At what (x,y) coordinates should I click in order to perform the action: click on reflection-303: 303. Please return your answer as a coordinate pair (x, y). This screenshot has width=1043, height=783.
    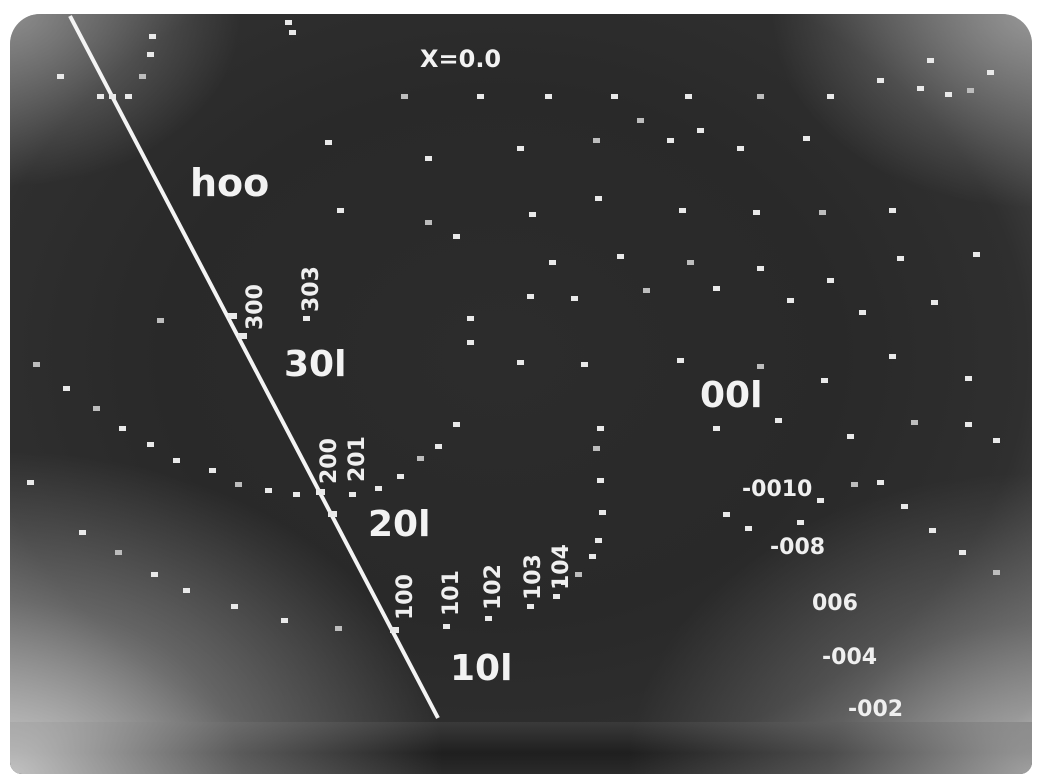
    Looking at the image, I should click on (311, 289).